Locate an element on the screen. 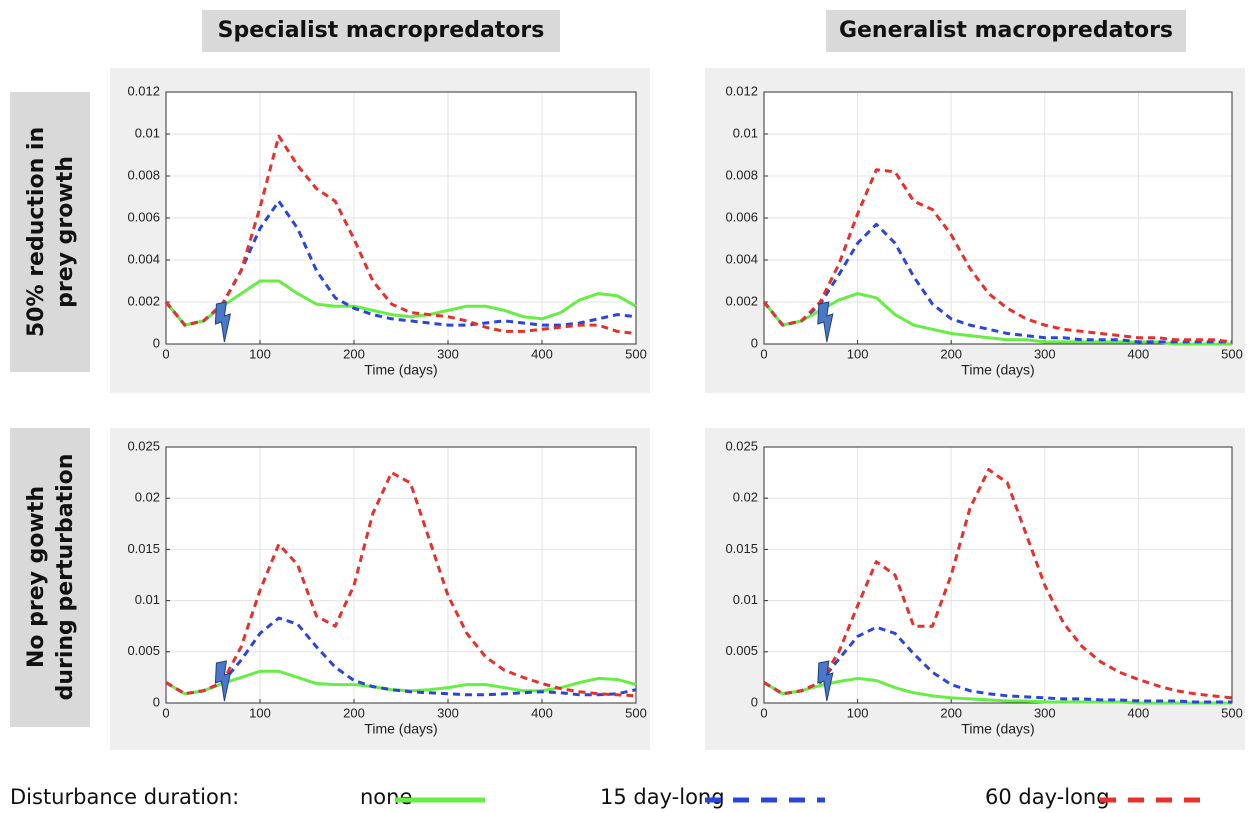 The width and height of the screenshot is (1253, 813). column-title: Generalist macropredators is located at coordinates (1006, 30).